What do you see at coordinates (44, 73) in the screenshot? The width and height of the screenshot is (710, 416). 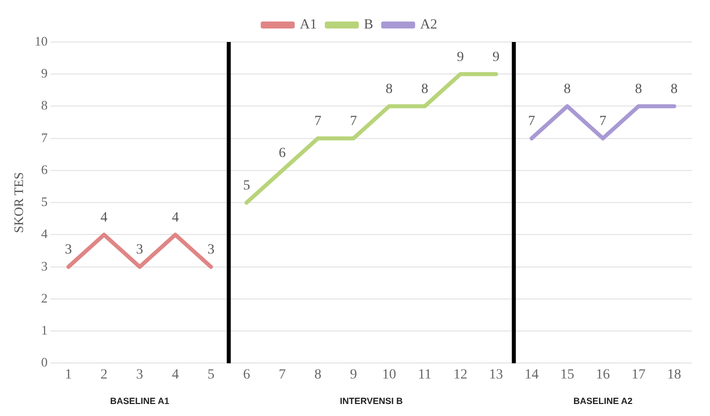 I see `y-tick-label: 9` at bounding box center [44, 73].